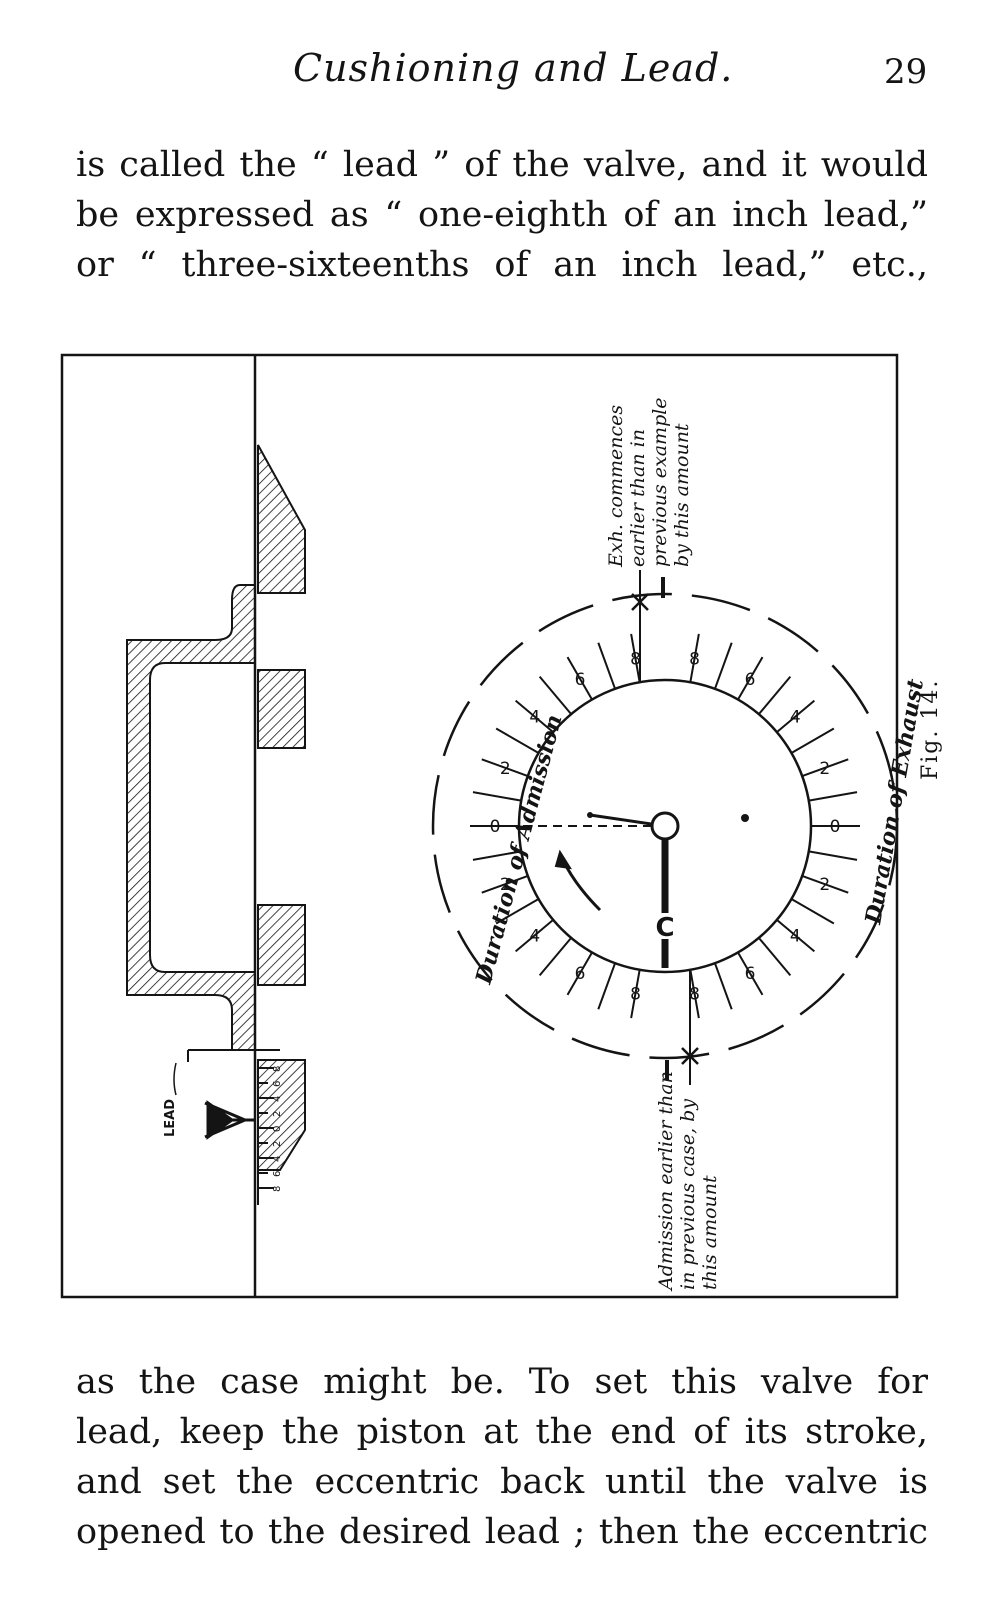 Image resolution: width=1000 pixels, height=1609 pixels. Describe the element at coordinates (277, 1129) in the screenshot. I see `scale-number: 0` at that location.